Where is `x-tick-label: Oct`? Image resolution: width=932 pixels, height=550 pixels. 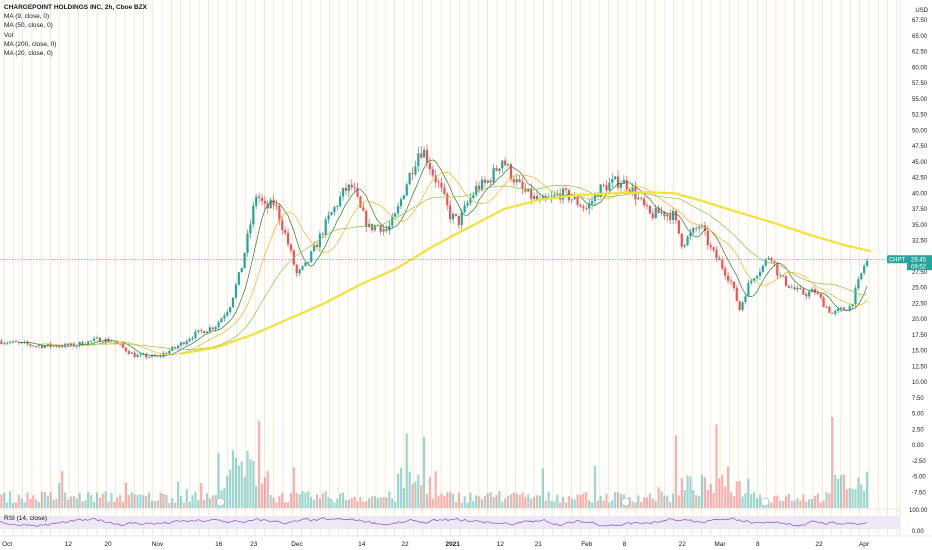
x-tick-label: Oct is located at coordinates (7, 544).